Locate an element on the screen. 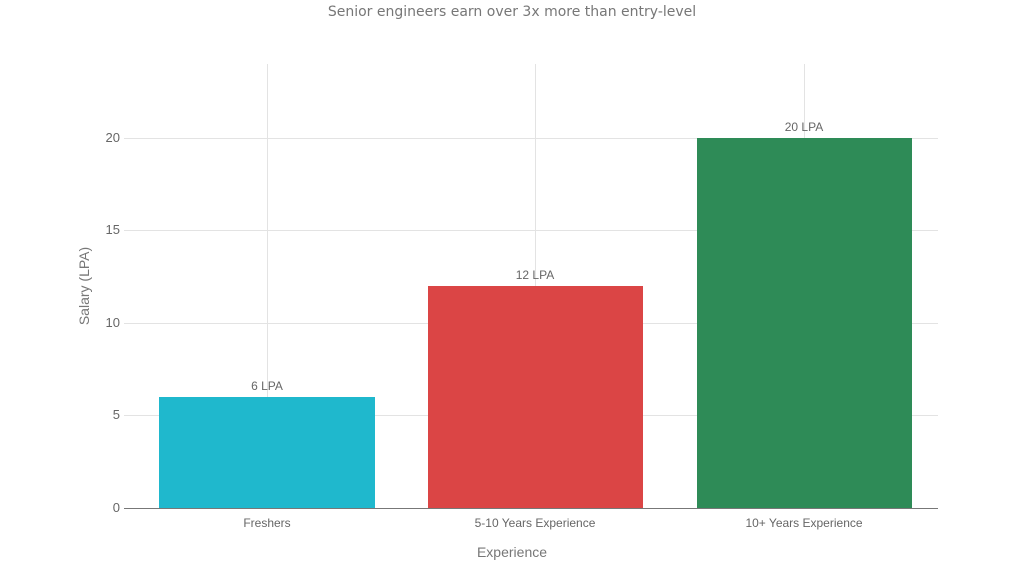  x-axis-line is located at coordinates (531, 508).